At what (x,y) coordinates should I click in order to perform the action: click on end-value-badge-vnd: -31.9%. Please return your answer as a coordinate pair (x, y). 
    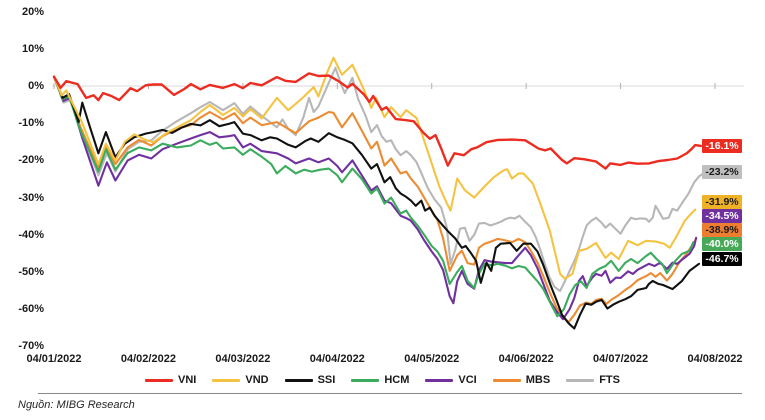
    Looking at the image, I should click on (722, 201).